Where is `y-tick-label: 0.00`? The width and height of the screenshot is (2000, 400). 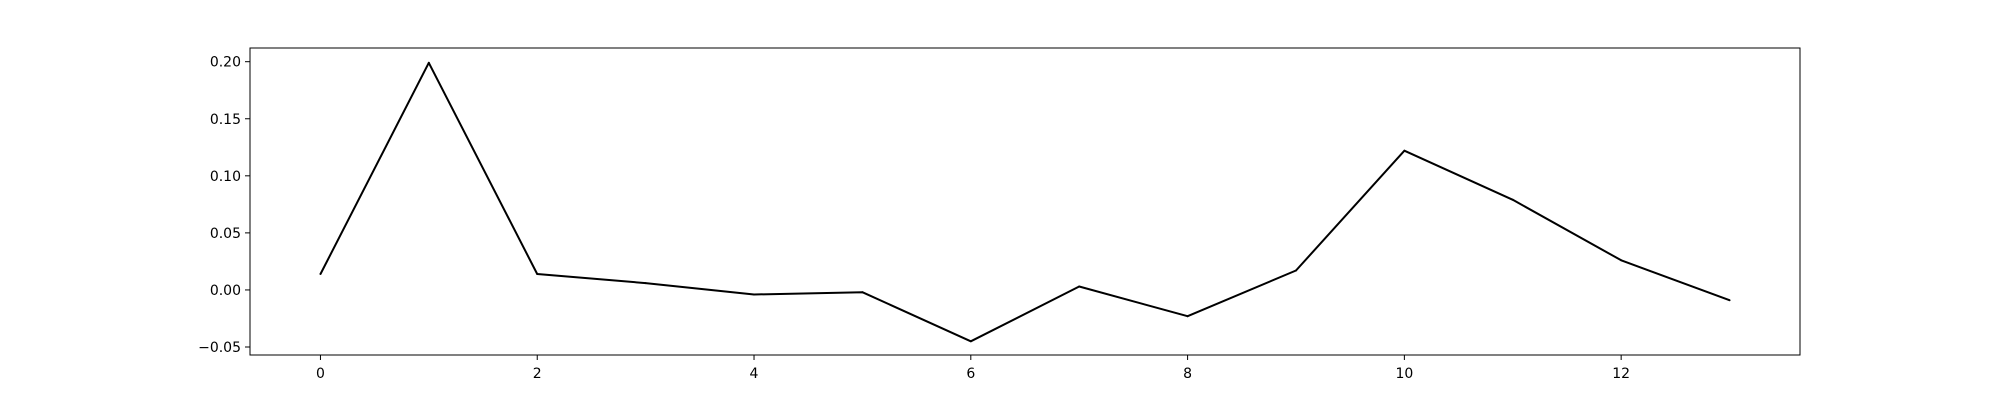
y-tick-label: 0.00 is located at coordinates (225, 291).